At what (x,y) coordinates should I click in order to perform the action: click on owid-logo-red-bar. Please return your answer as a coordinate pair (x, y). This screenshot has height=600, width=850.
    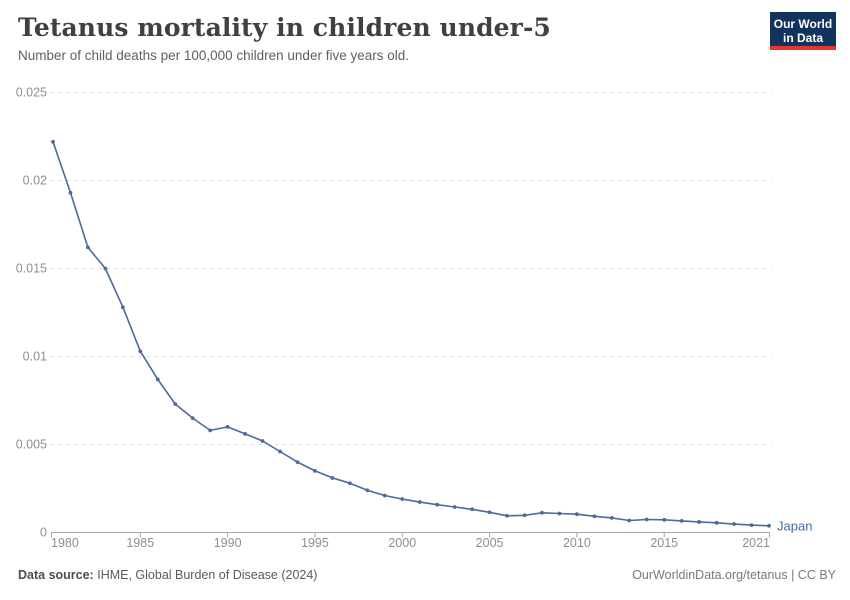
    Looking at the image, I should click on (803, 48).